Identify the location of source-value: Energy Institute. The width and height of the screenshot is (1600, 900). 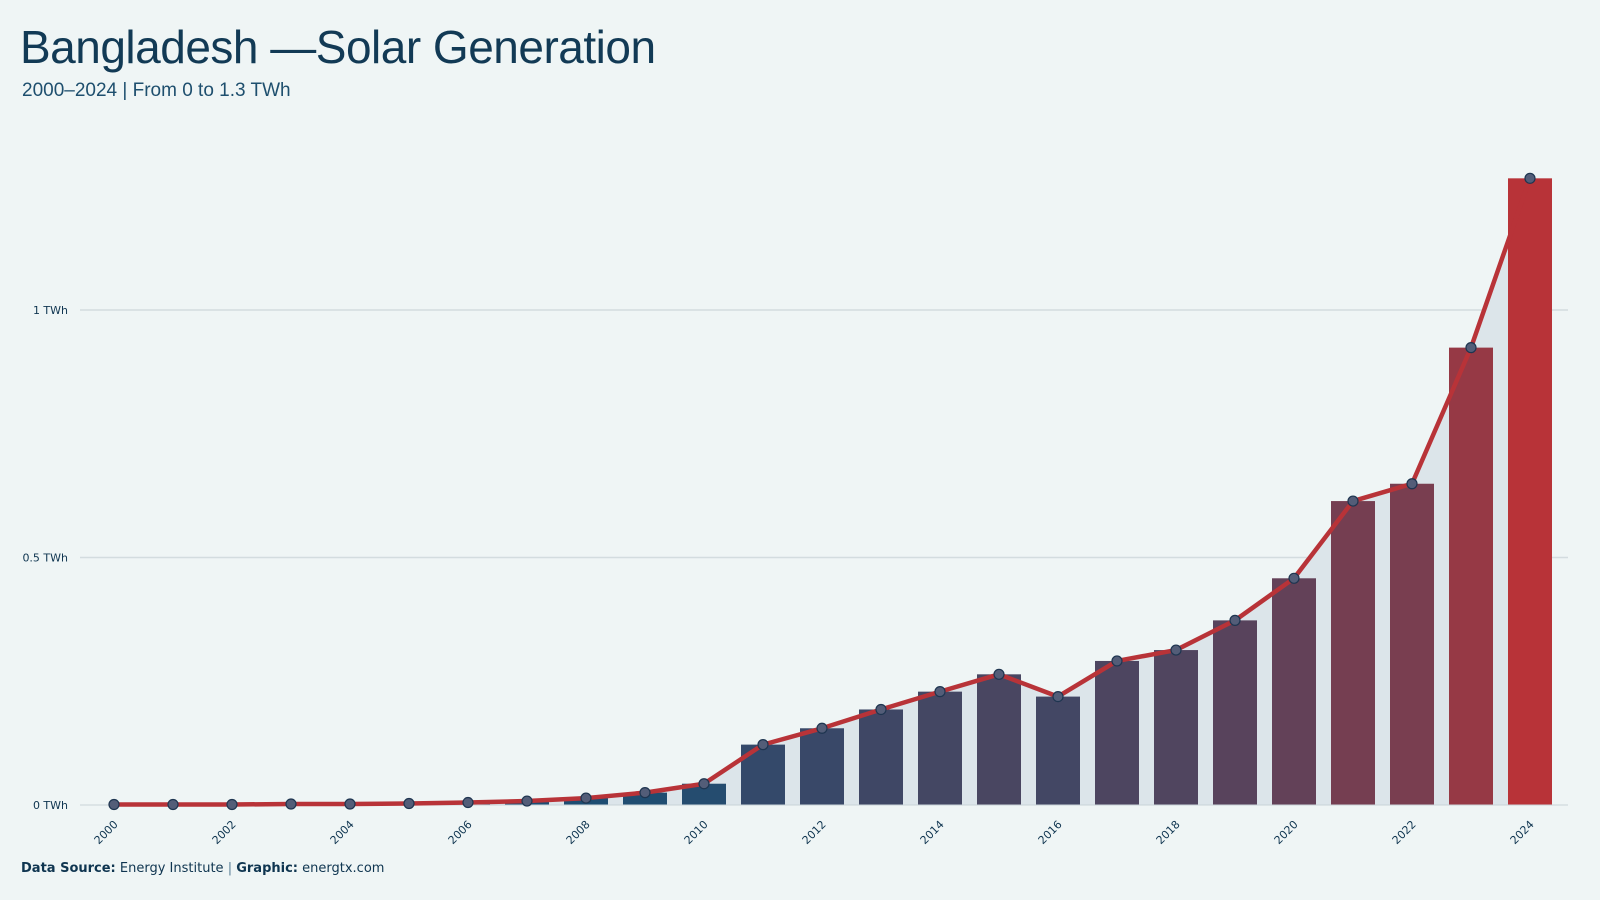
(171, 868).